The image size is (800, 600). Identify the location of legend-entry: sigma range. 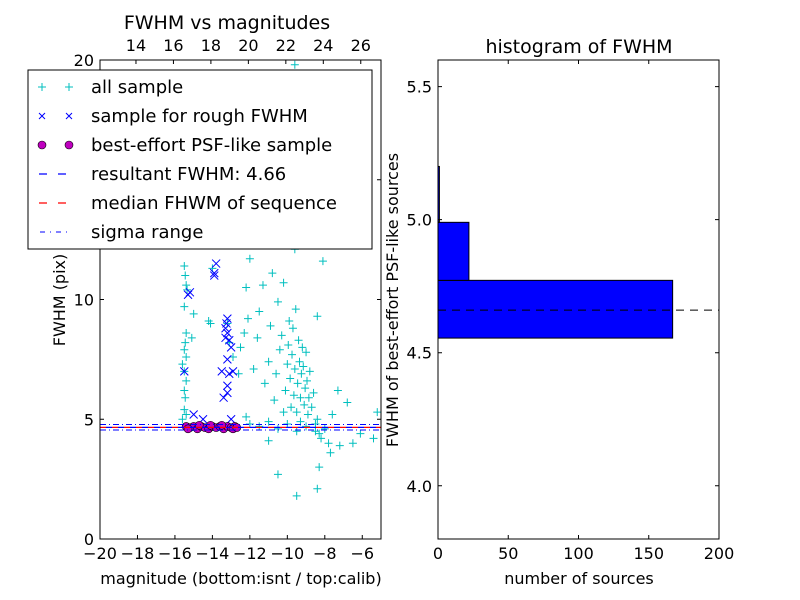
(121, 232).